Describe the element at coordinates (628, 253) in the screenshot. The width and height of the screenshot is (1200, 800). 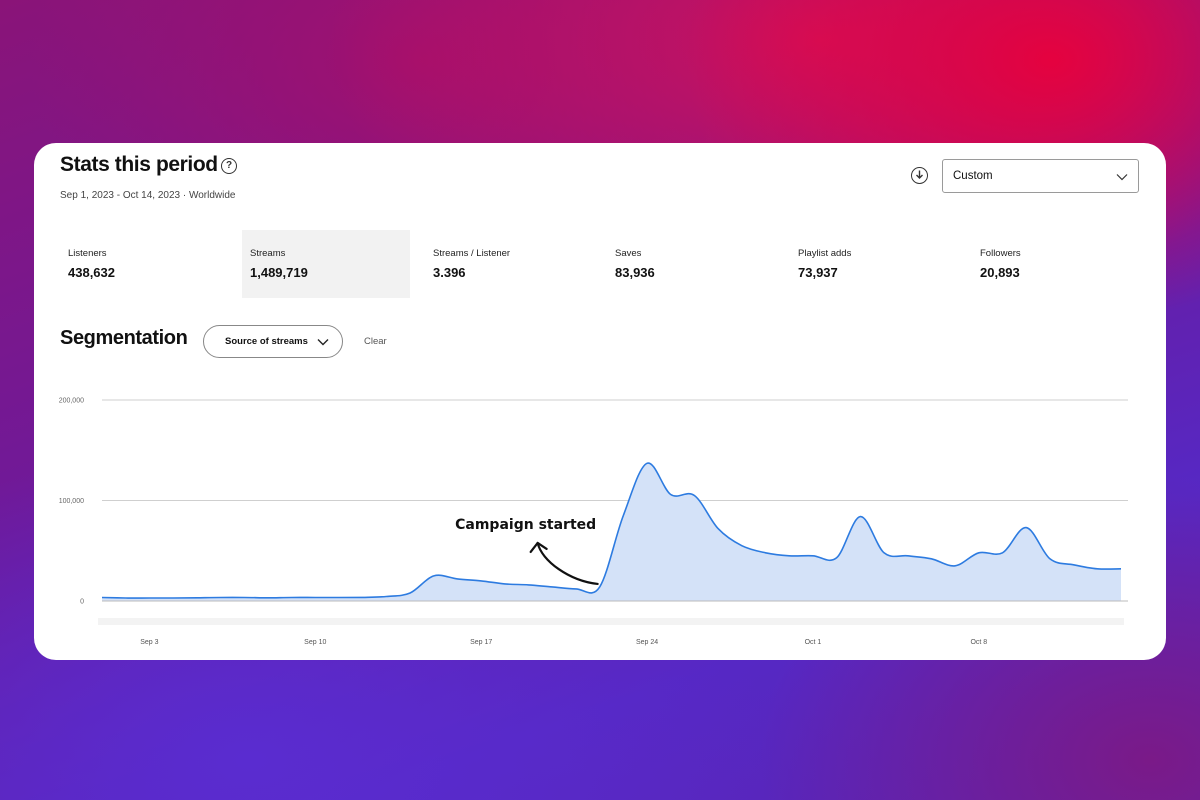
I see `metric-label: Saves` at that location.